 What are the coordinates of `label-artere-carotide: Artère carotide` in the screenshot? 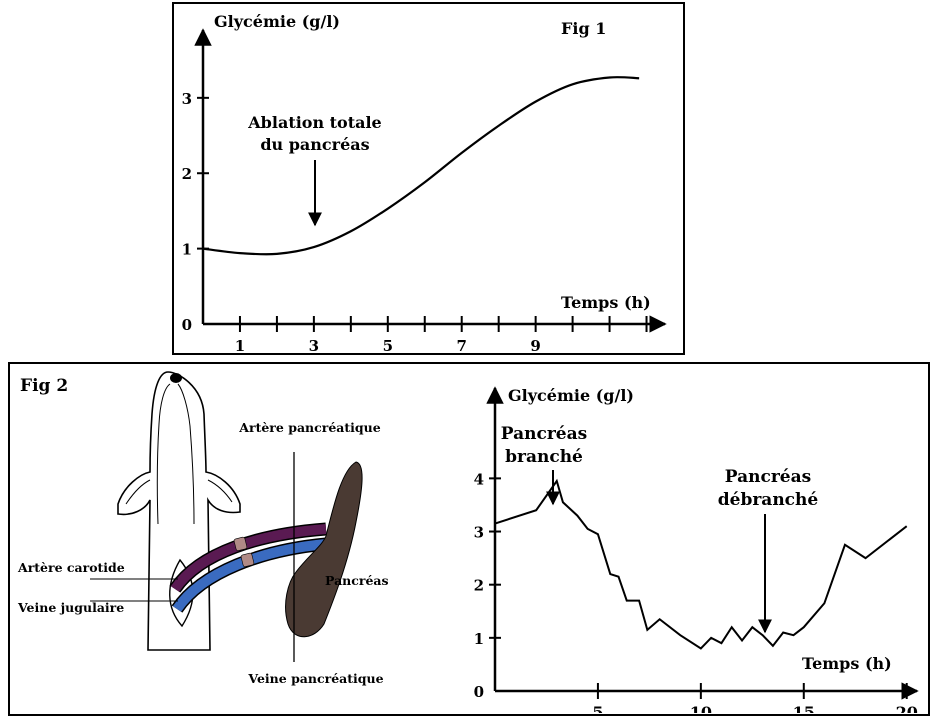 It's located at (71, 567).